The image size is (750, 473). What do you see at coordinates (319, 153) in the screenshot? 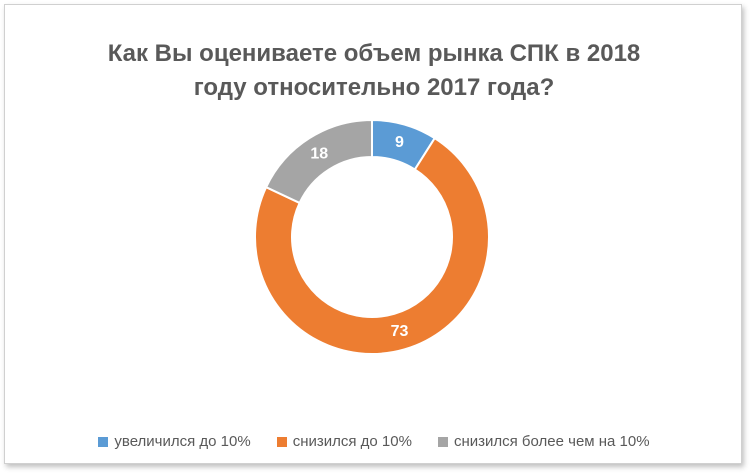
I see `data-label-decreased-more-than-10: 18` at bounding box center [319, 153].